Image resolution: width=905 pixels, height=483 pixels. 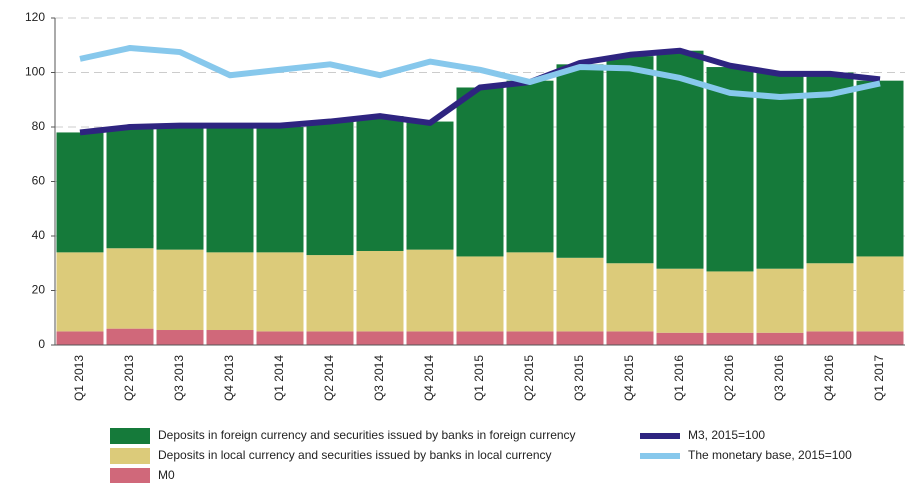 What do you see at coordinates (770, 455) in the screenshot?
I see `legend-label: The monetary base, 2015=100` at bounding box center [770, 455].